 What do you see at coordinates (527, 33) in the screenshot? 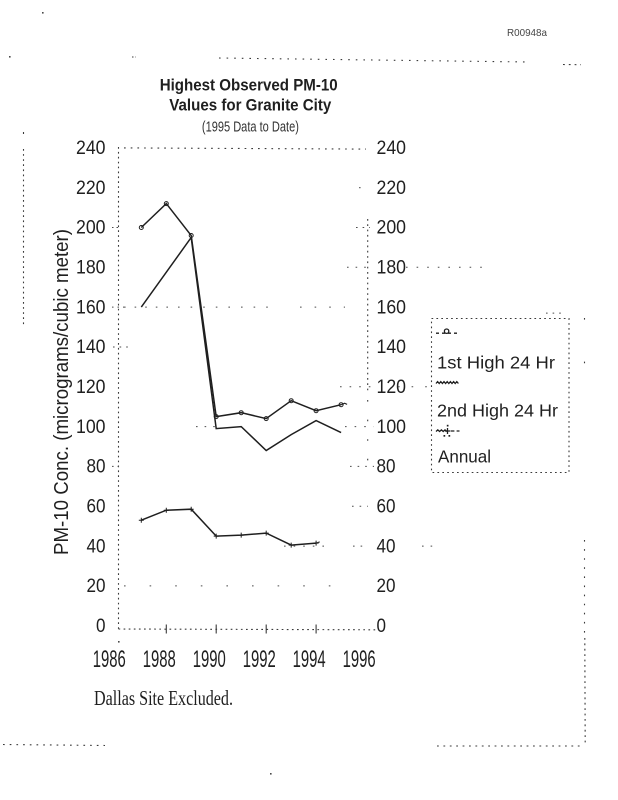
I see `svg-text: R00948a` at bounding box center [527, 33].